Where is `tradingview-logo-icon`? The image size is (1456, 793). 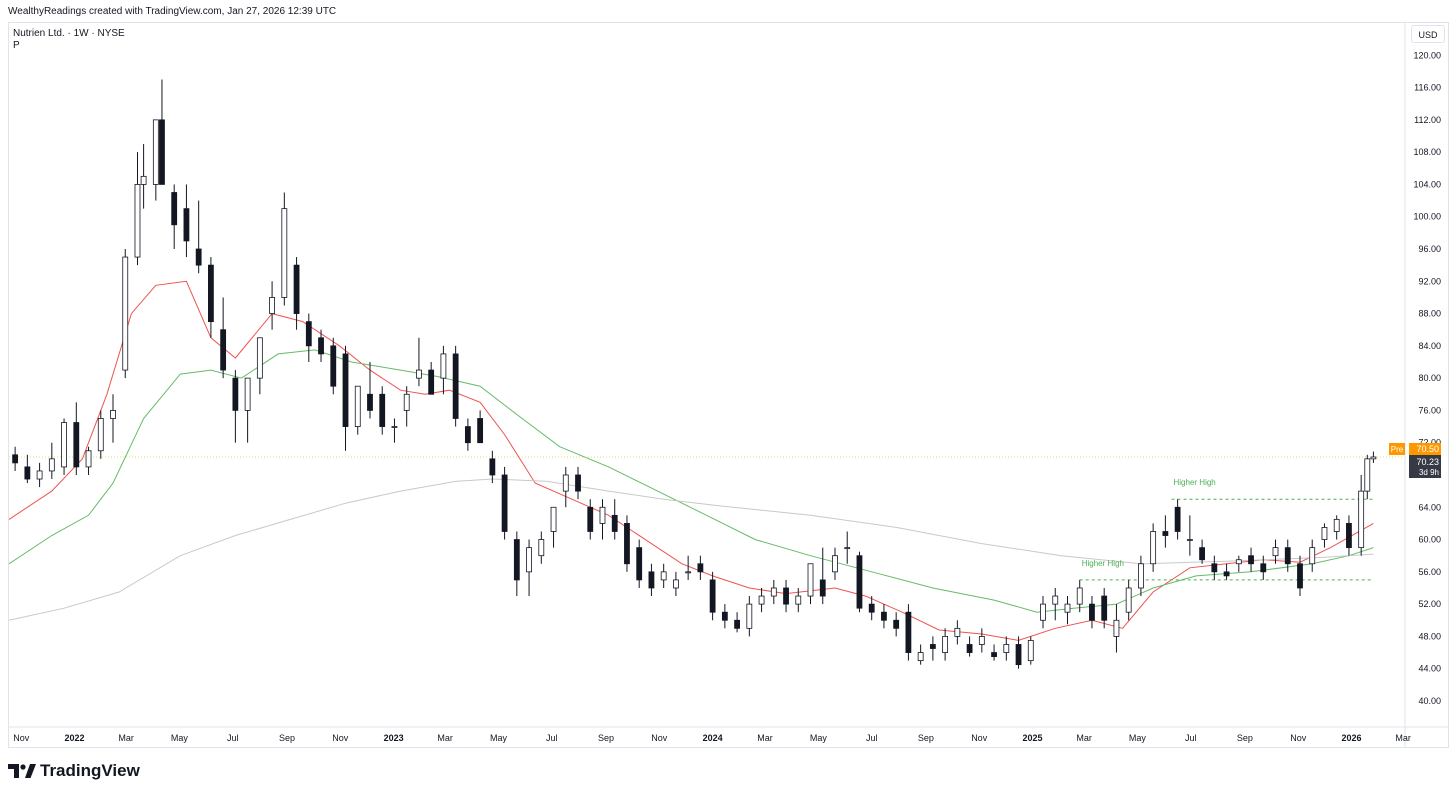
tradingview-logo-icon is located at coordinates (22, 771).